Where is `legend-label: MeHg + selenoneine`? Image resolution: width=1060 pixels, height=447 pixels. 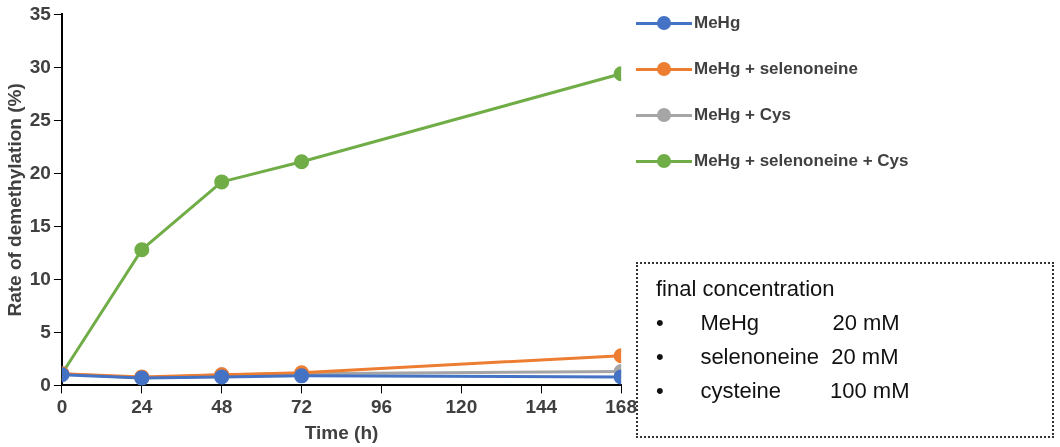
legend-label: MeHg + selenoneine is located at coordinates (776, 69).